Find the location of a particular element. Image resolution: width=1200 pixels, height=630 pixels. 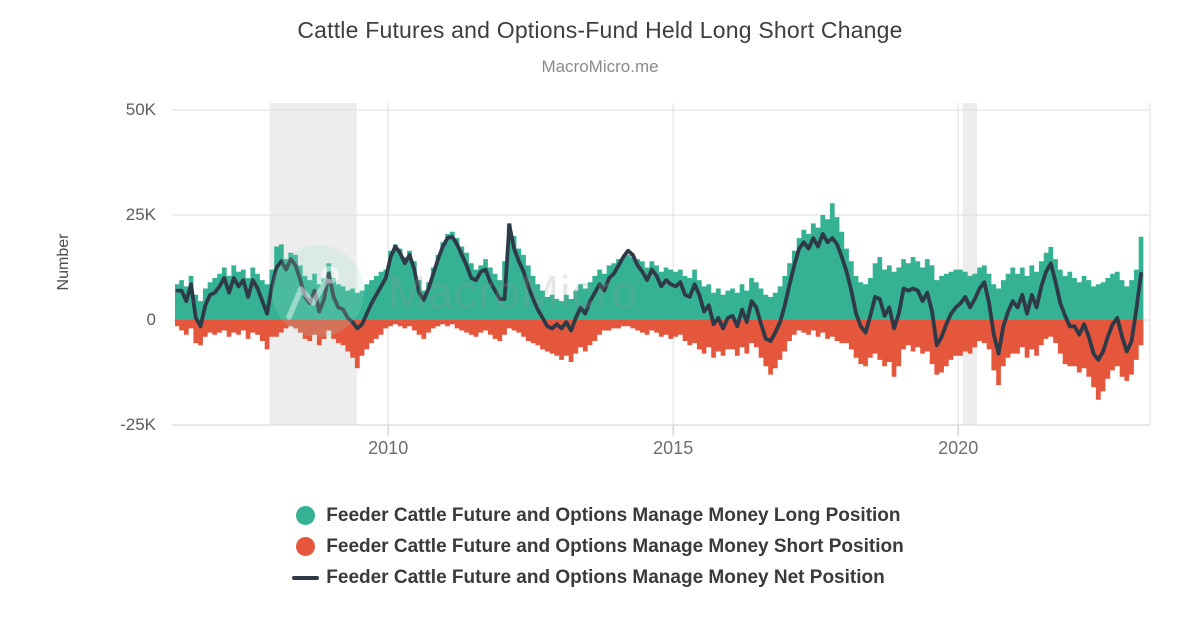

macromicro-watermark: MacroMicro is located at coordinates (455, 291).